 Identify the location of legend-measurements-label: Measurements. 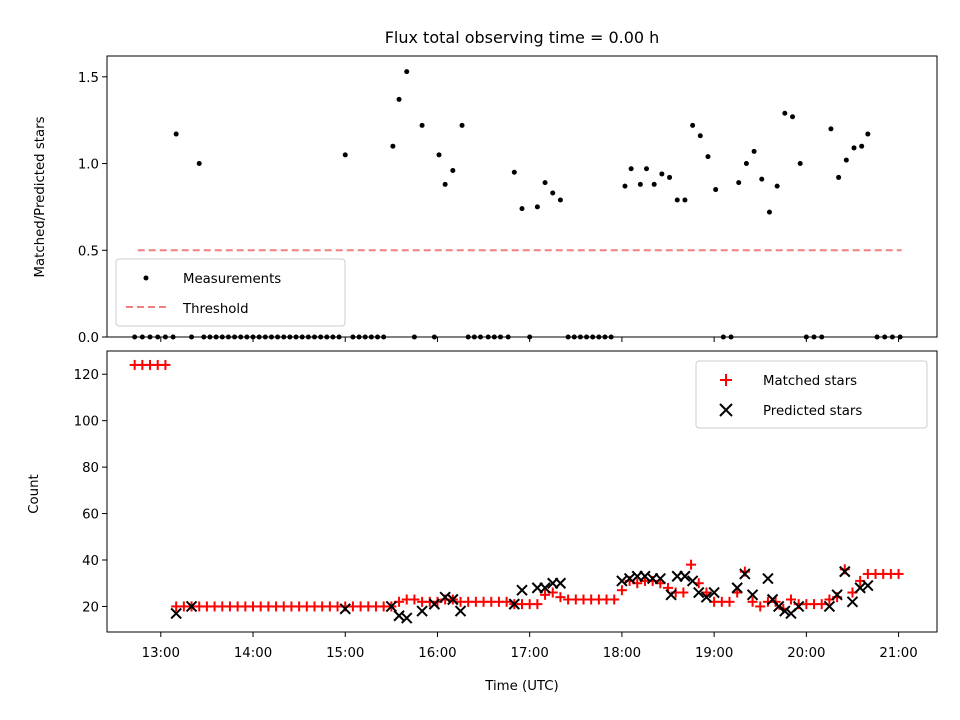
(232, 279).